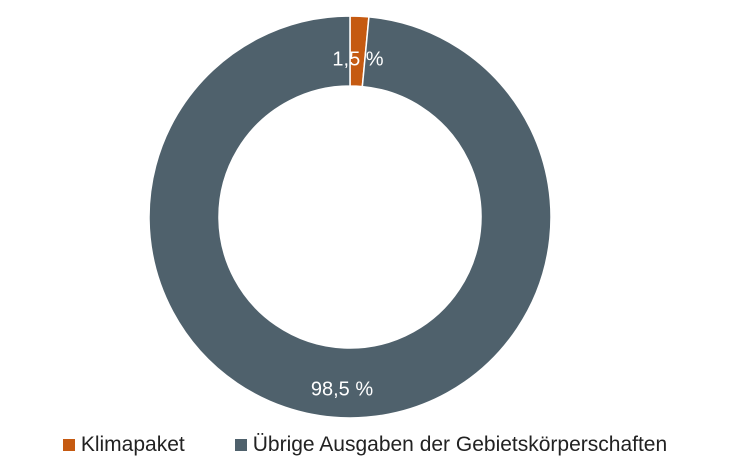  What do you see at coordinates (347, 224) in the screenshot?
I see `slice-labels: 1,5 % 98,5 %` at bounding box center [347, 224].